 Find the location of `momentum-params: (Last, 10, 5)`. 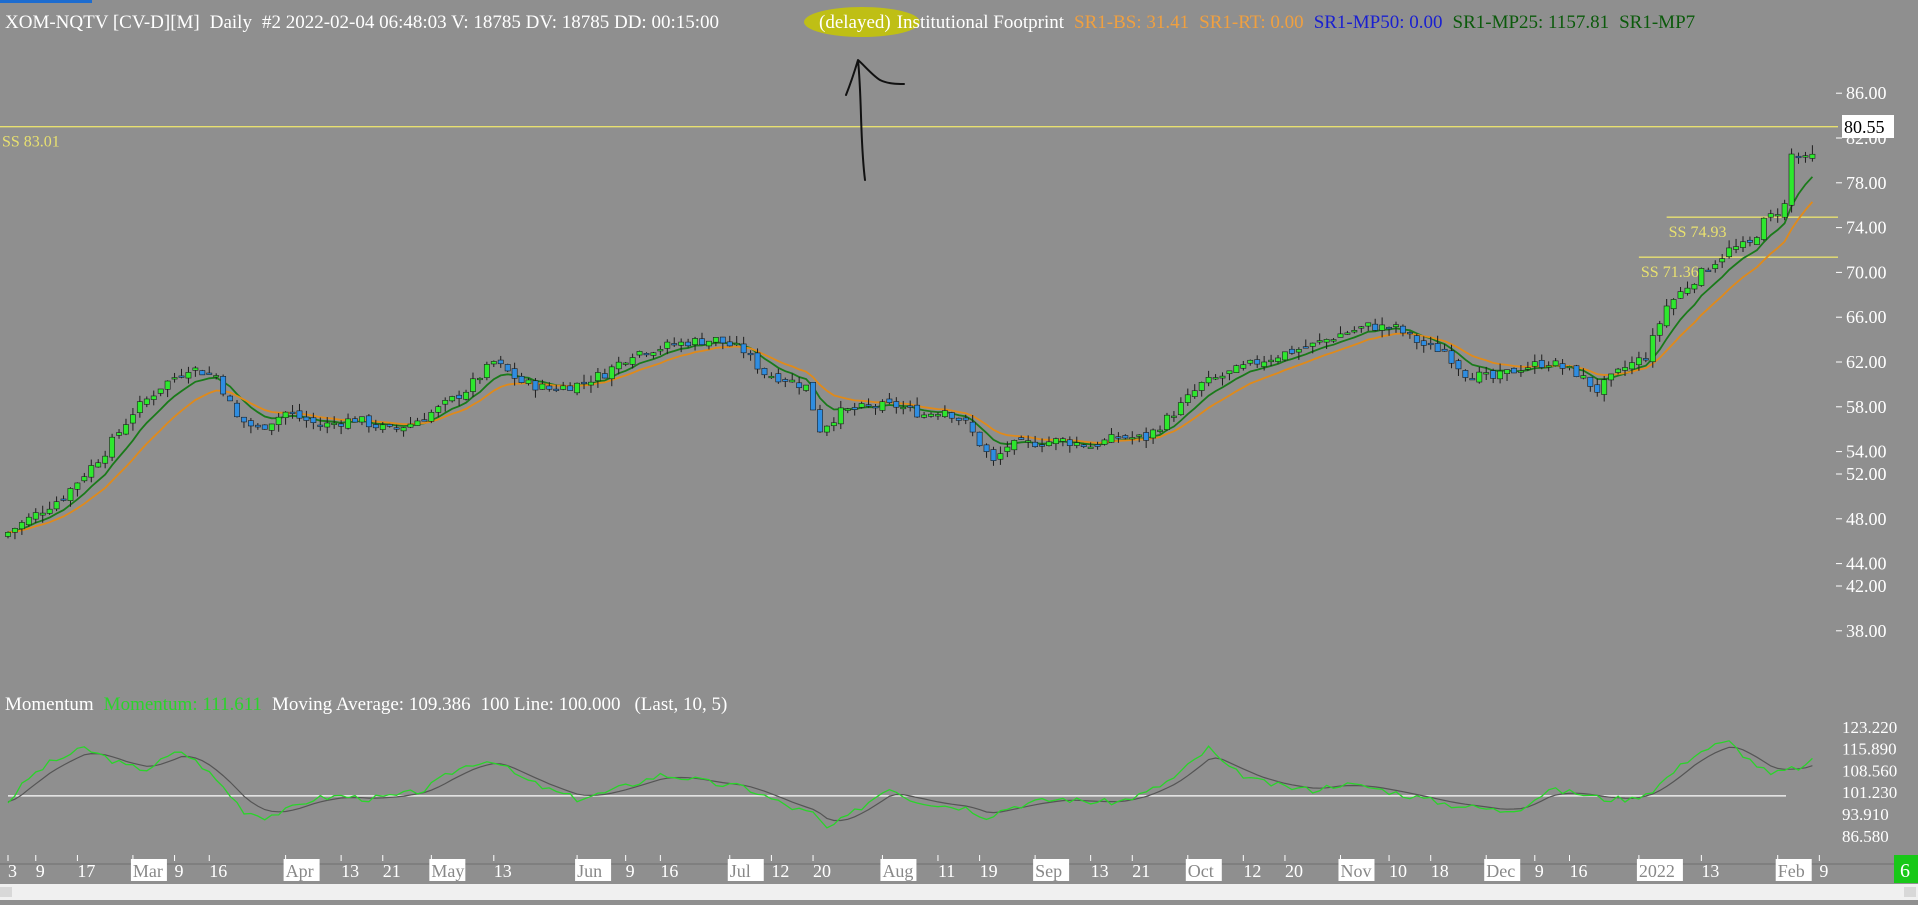

momentum-params: (Last, 10, 5) is located at coordinates (680, 704).